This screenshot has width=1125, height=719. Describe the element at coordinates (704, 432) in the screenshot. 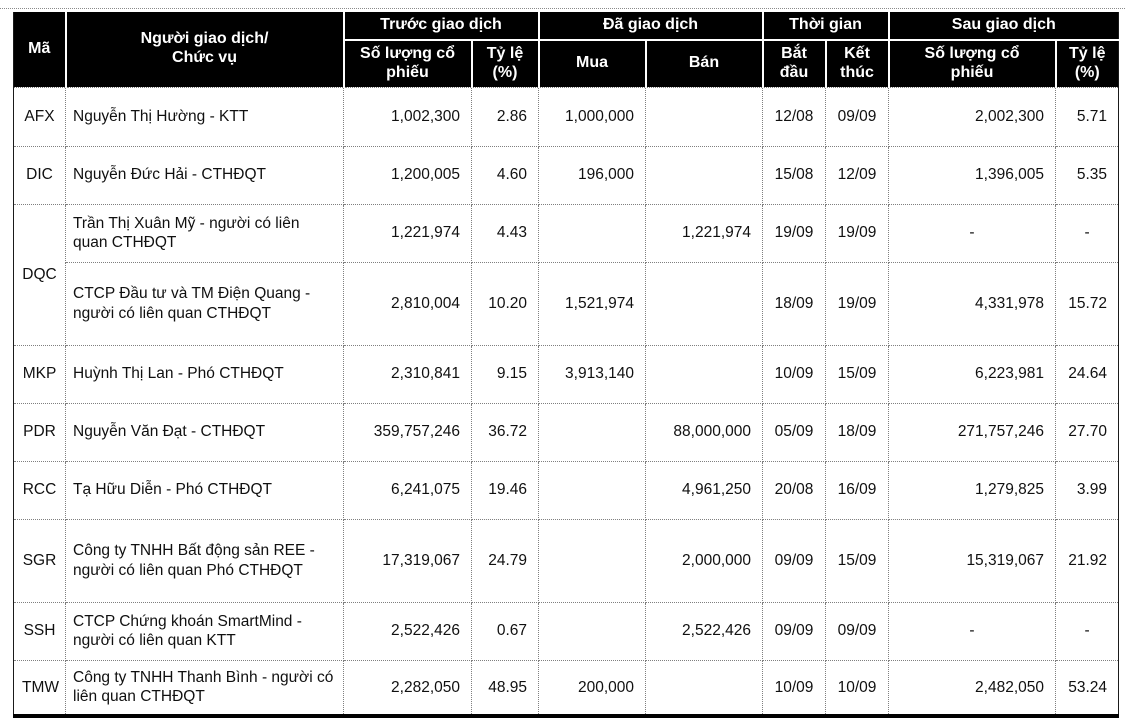

I see `cell-sell: 88,000,000` at that location.